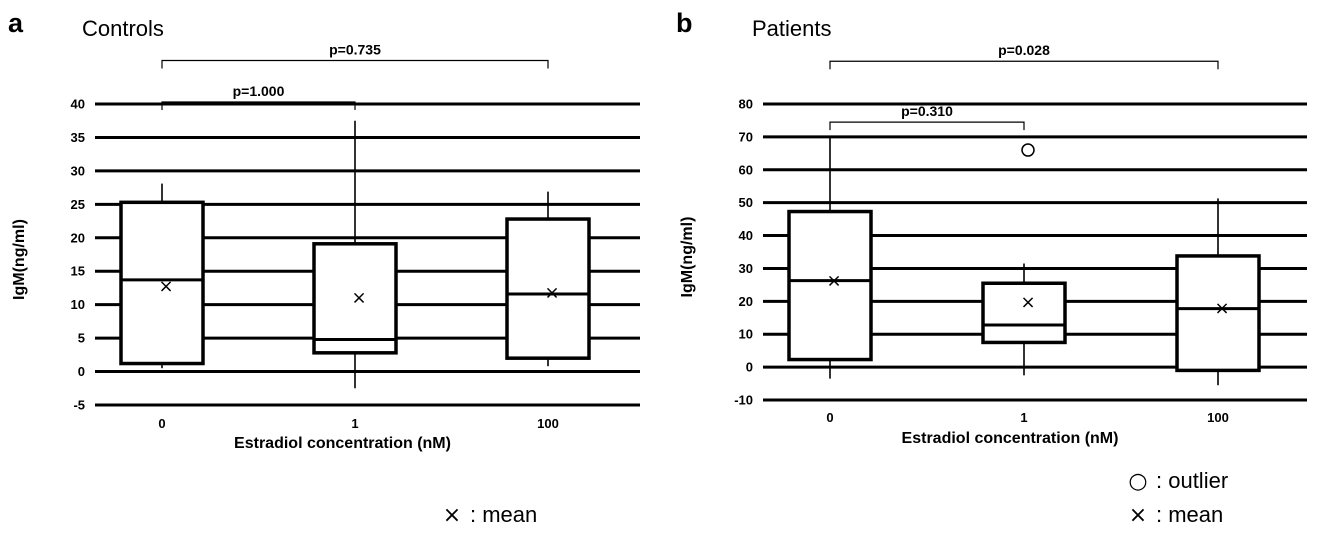  What do you see at coordinates (79, 405) in the screenshot?
I see `y-tick-label: -5` at bounding box center [79, 405].